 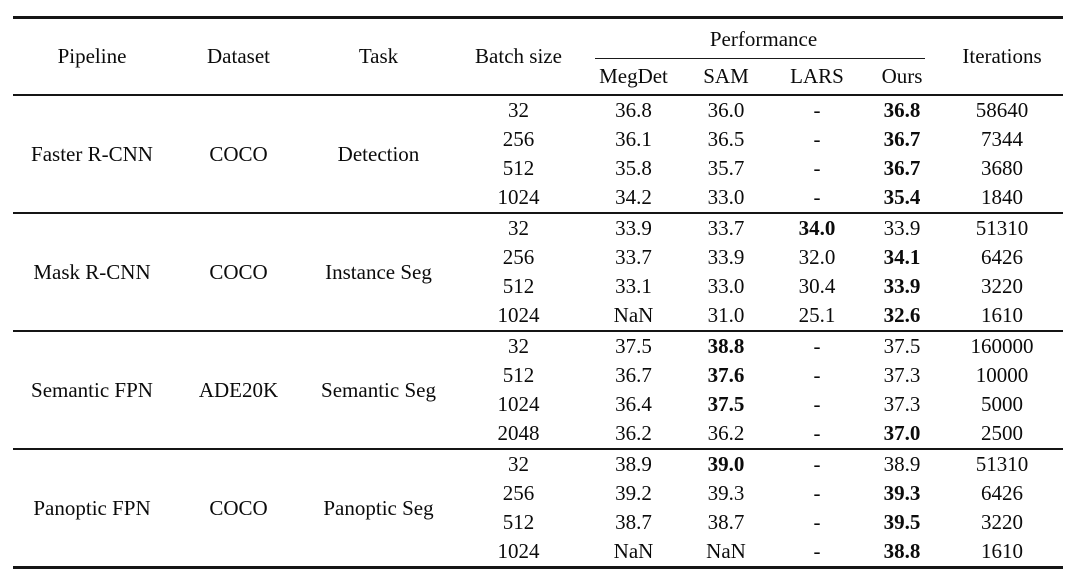 I want to click on cell-dataset: ADE20K, so click(x=238, y=389).